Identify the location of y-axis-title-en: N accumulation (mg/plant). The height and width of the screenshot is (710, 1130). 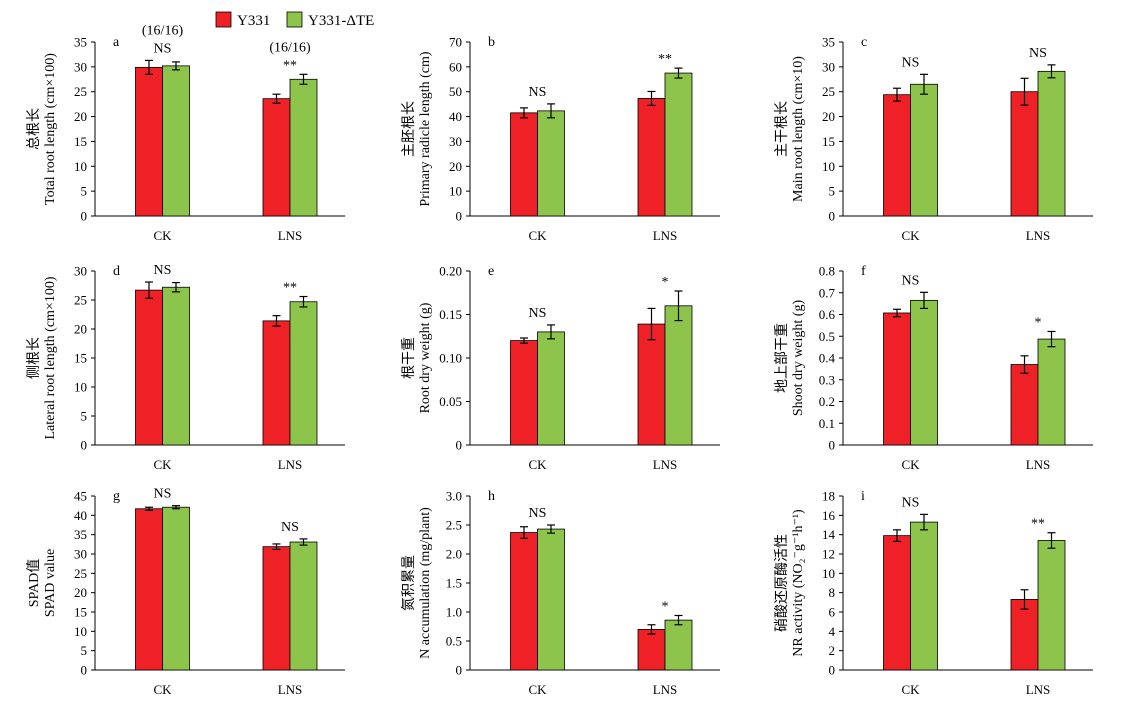
(425, 583).